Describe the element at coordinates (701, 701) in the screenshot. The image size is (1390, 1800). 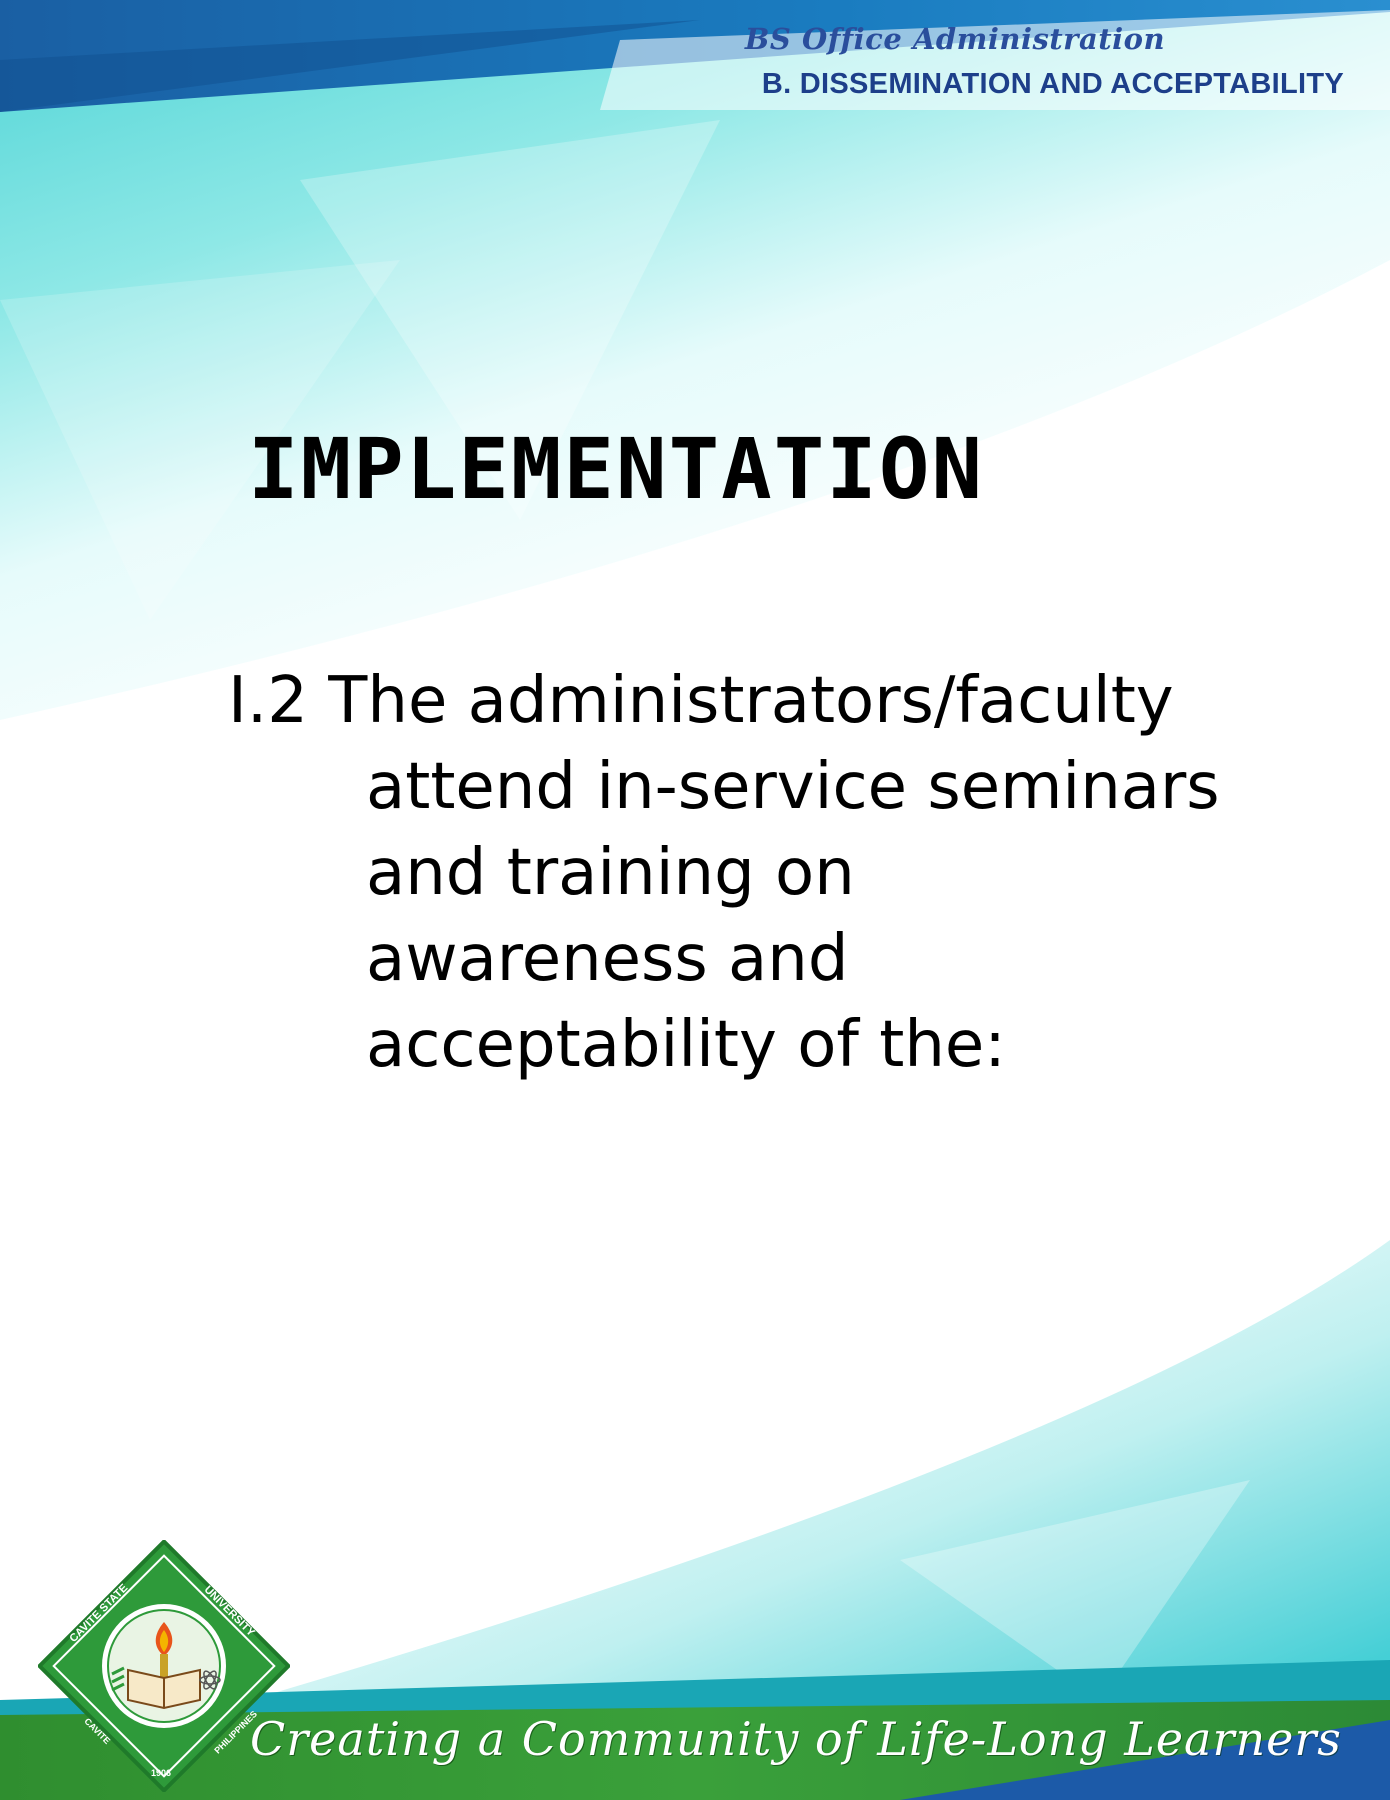
I see `criterion-first-line: I.2 The administrators/faculty` at that location.